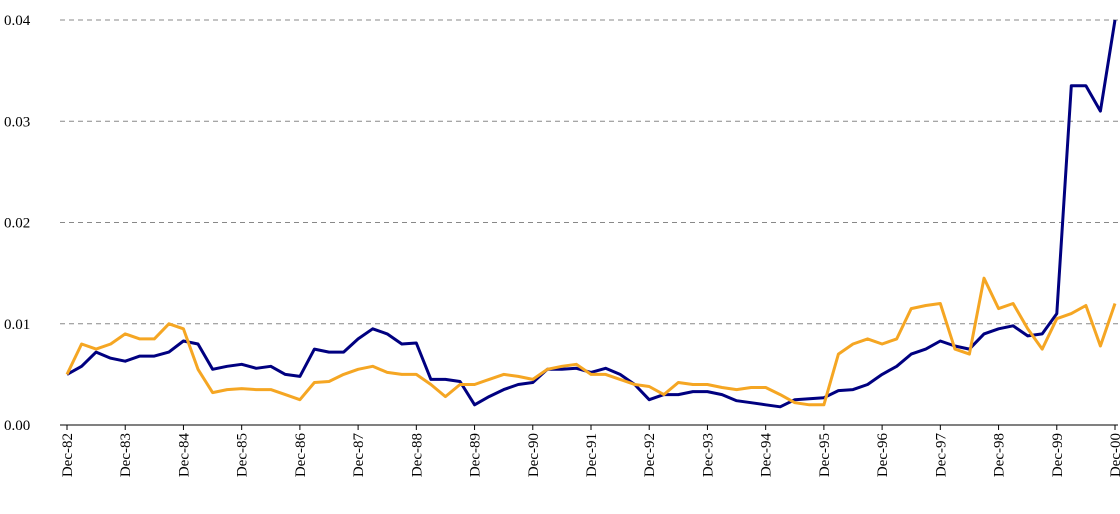 This screenshot has height=514, width=1120. Describe the element at coordinates (1114, 455) in the screenshot. I see `x-tick-label: Dec-00` at that location.